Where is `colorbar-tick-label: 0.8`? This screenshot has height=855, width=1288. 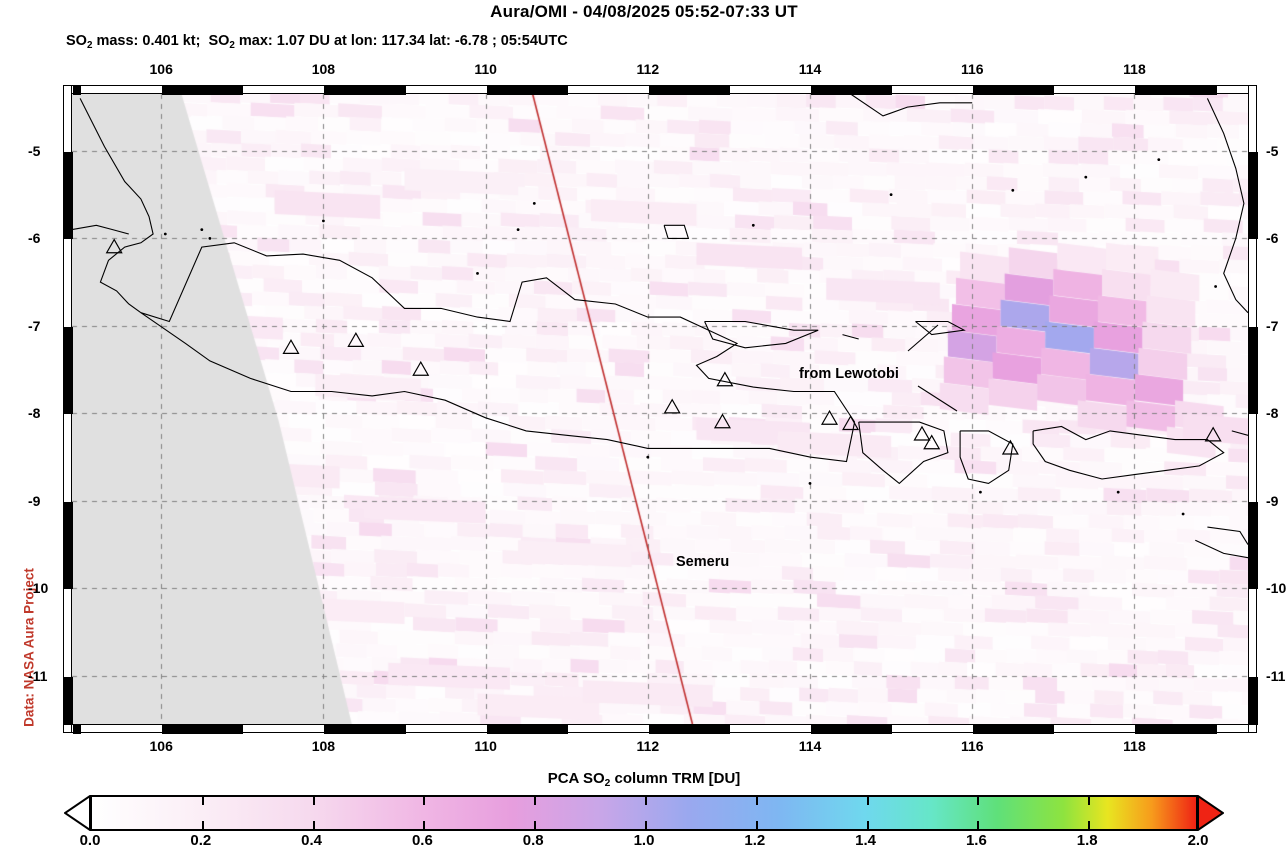
colorbar-tick-label: 0.8 is located at coordinates (533, 840).